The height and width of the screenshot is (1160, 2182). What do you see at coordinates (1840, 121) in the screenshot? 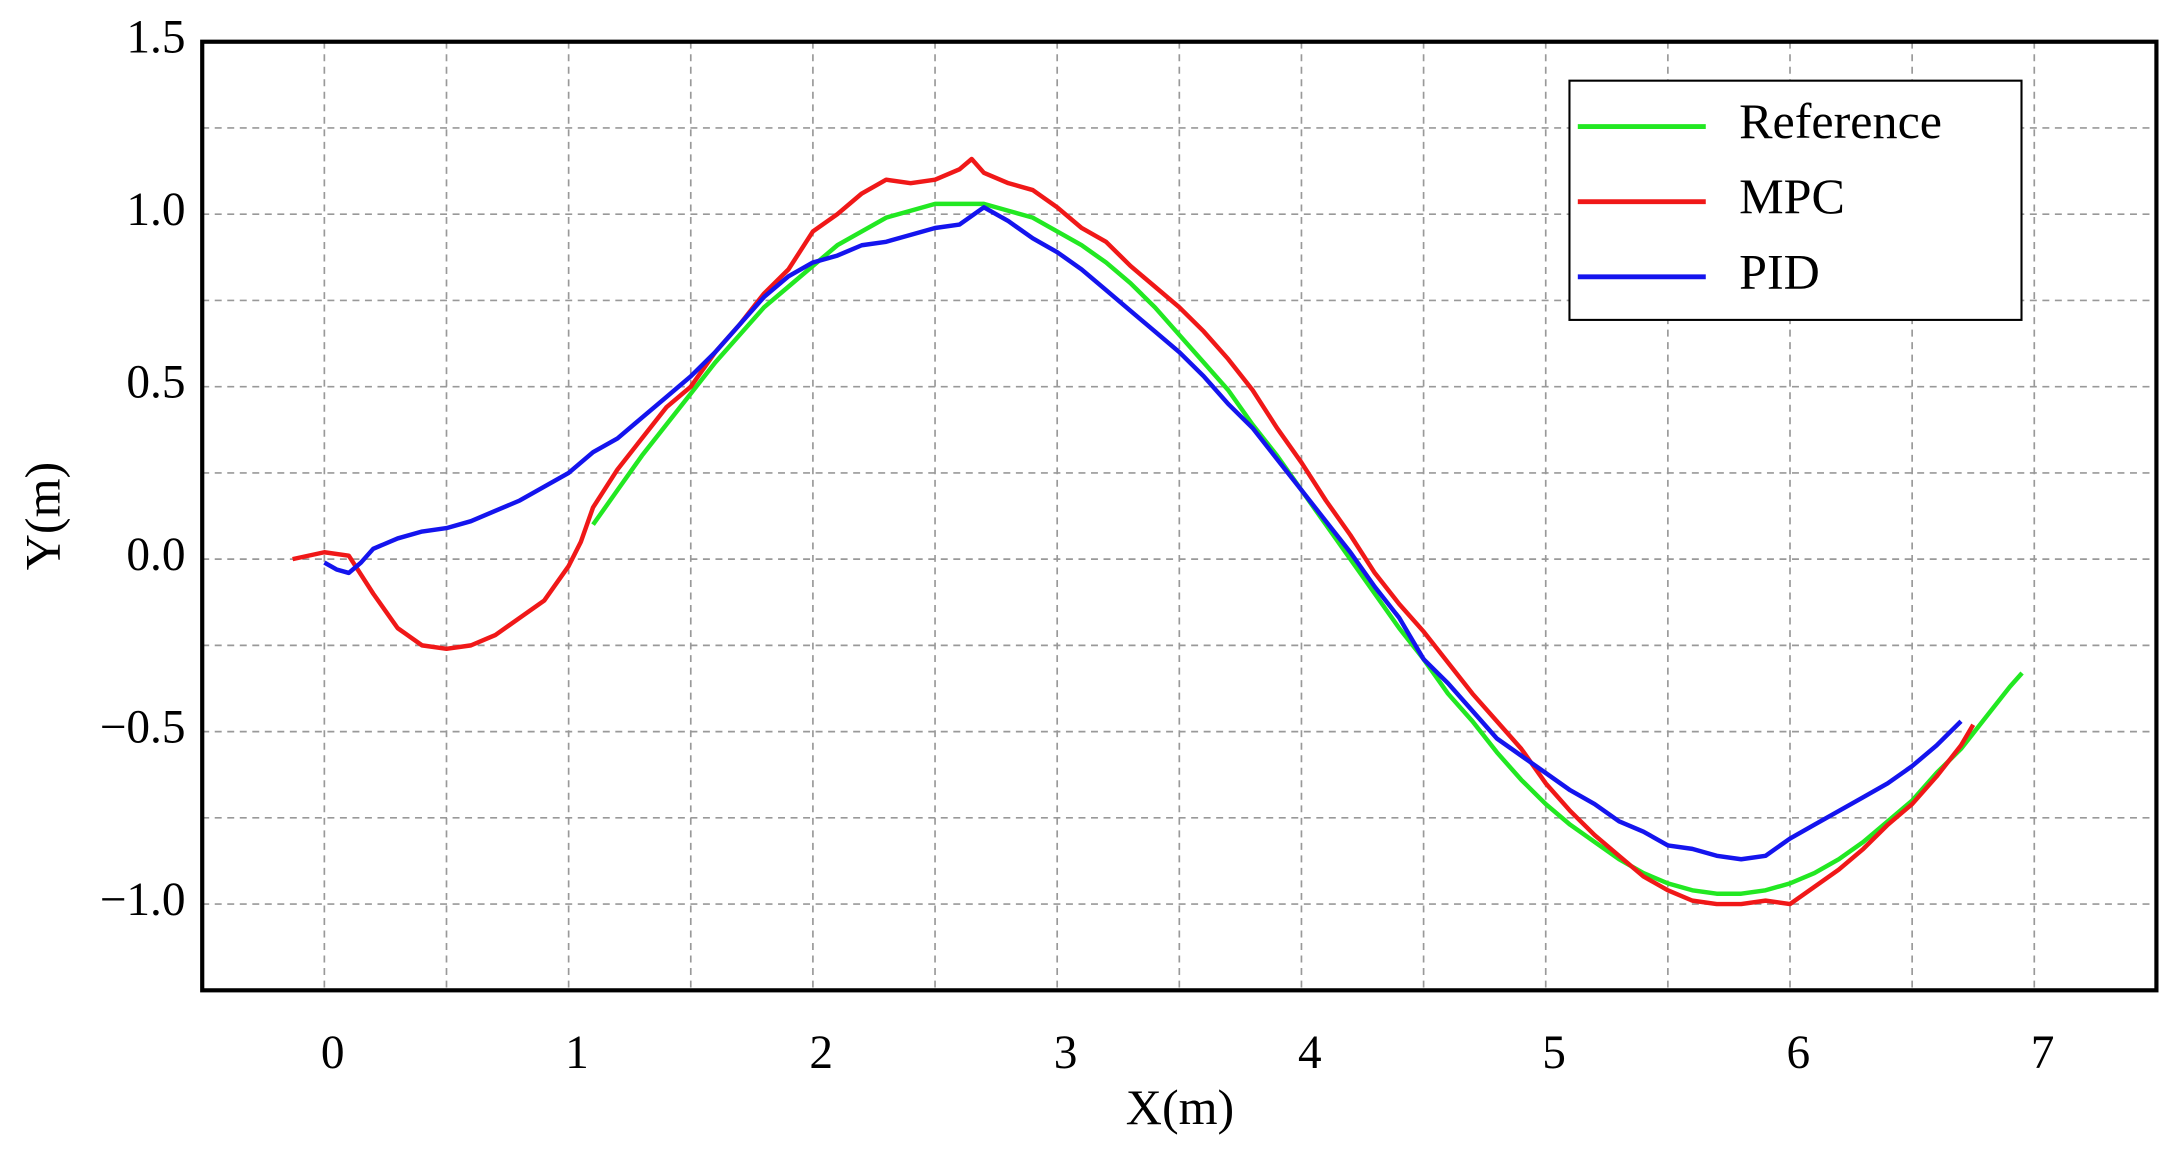
I see `legend-label: Reference` at bounding box center [1840, 121].